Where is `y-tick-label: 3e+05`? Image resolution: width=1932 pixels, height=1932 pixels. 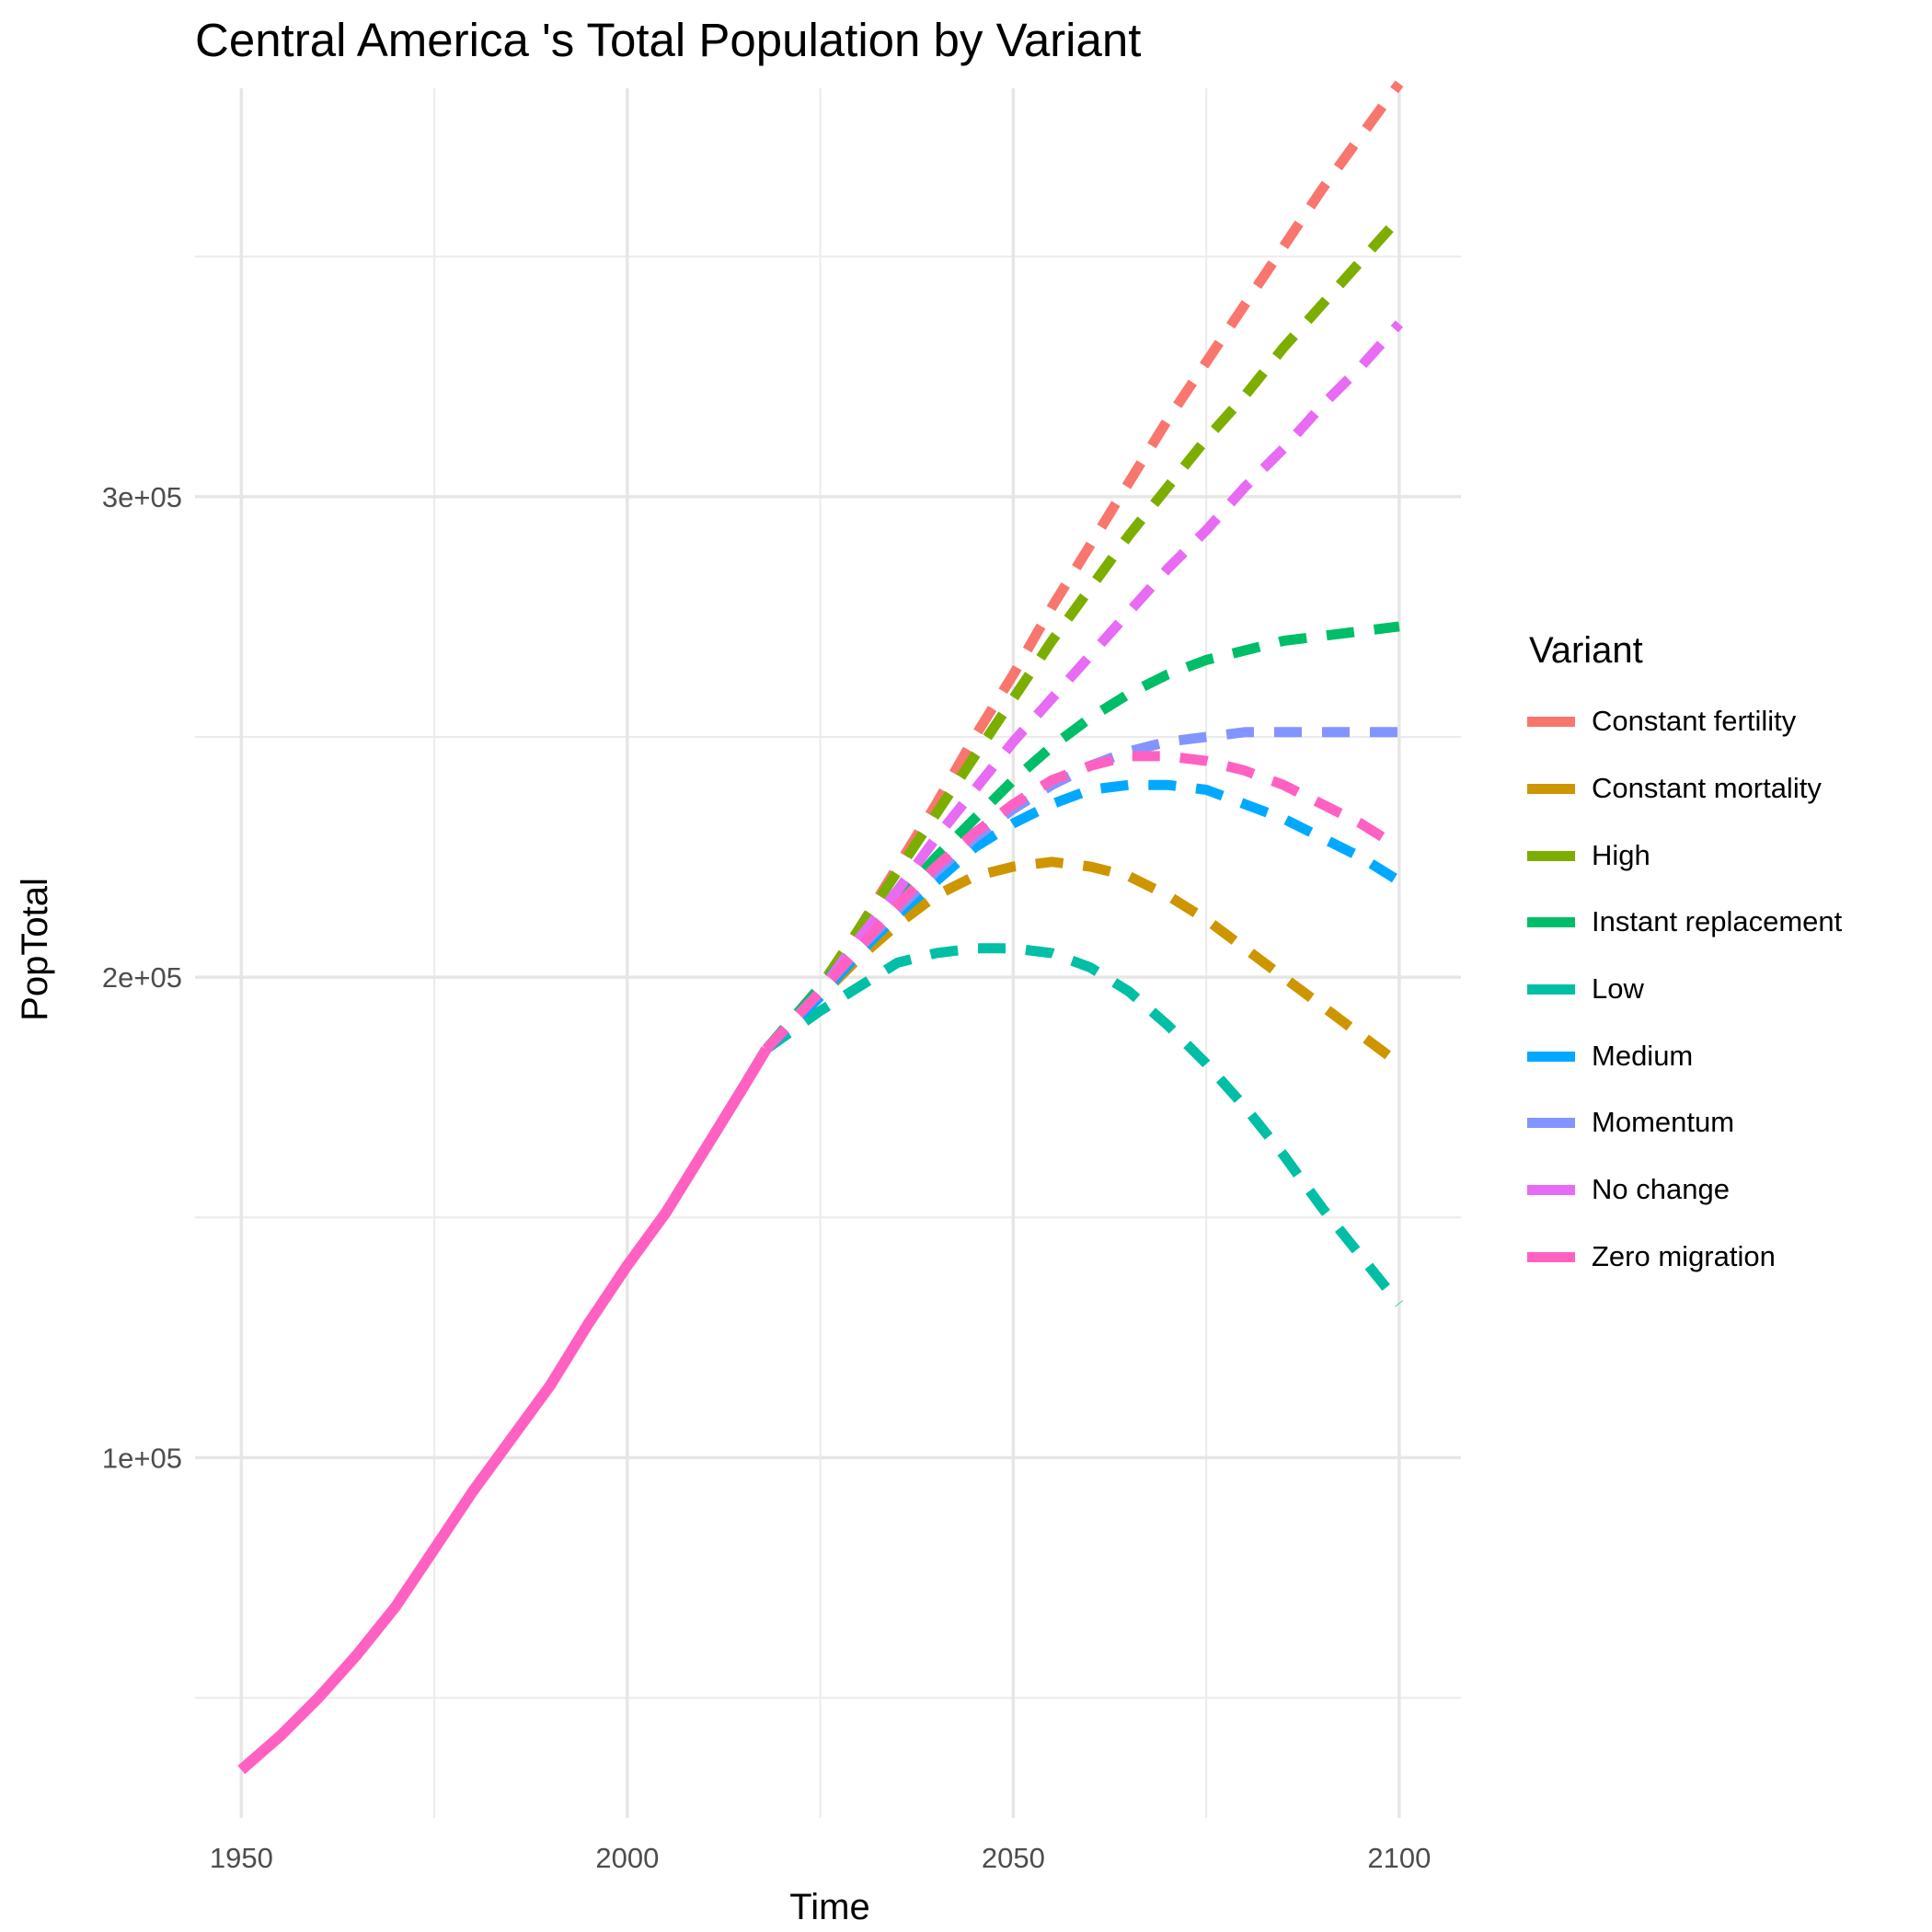
y-tick-label: 3e+05 is located at coordinates (142, 497).